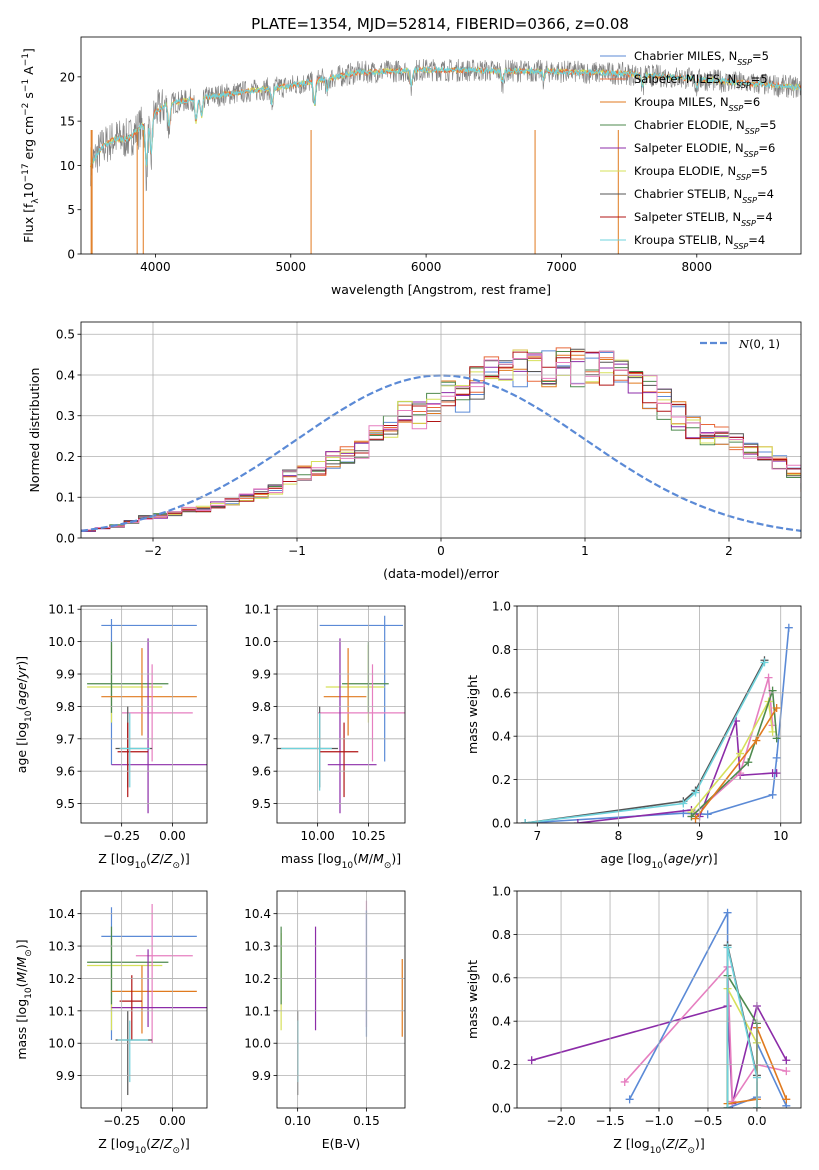  I want to click on legend-entry: Chabrier ELODIE, NSSP=5, so click(705, 127).